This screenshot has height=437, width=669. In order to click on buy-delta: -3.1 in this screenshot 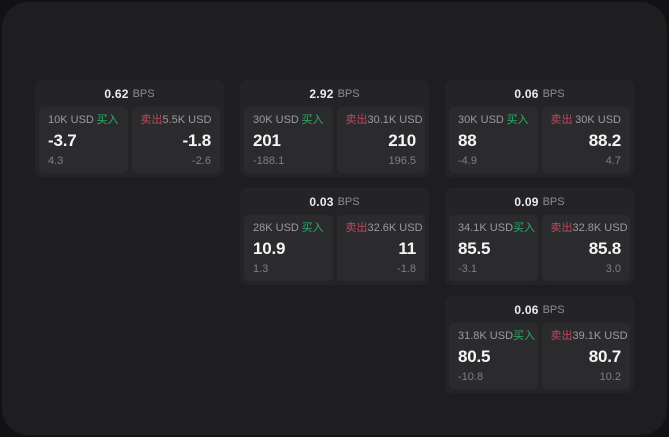, I will do `click(467, 269)`.